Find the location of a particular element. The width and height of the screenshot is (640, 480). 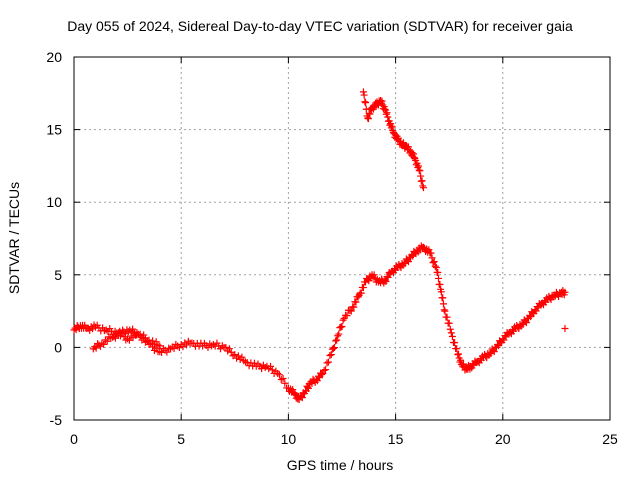

y-tick-label: 15 is located at coordinates (54, 130).